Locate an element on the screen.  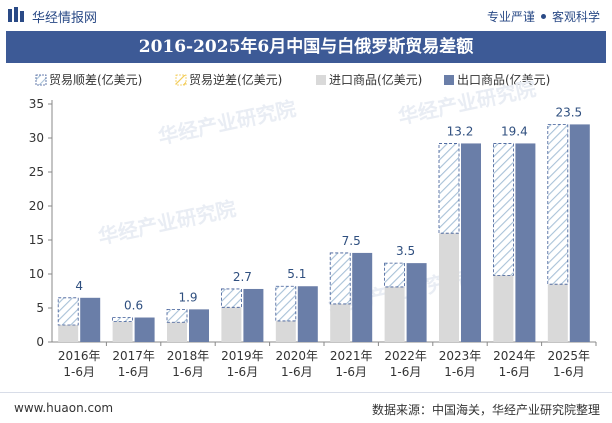
x-tick-label: 2016年 is located at coordinates (79, 356).